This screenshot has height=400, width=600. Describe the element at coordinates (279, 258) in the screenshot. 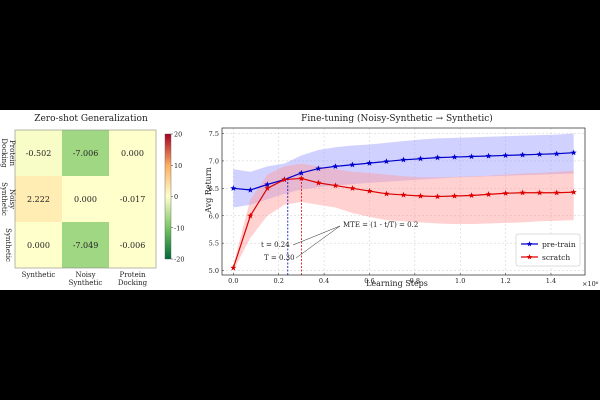

I see `annotation-T: T = 0.30` at that location.